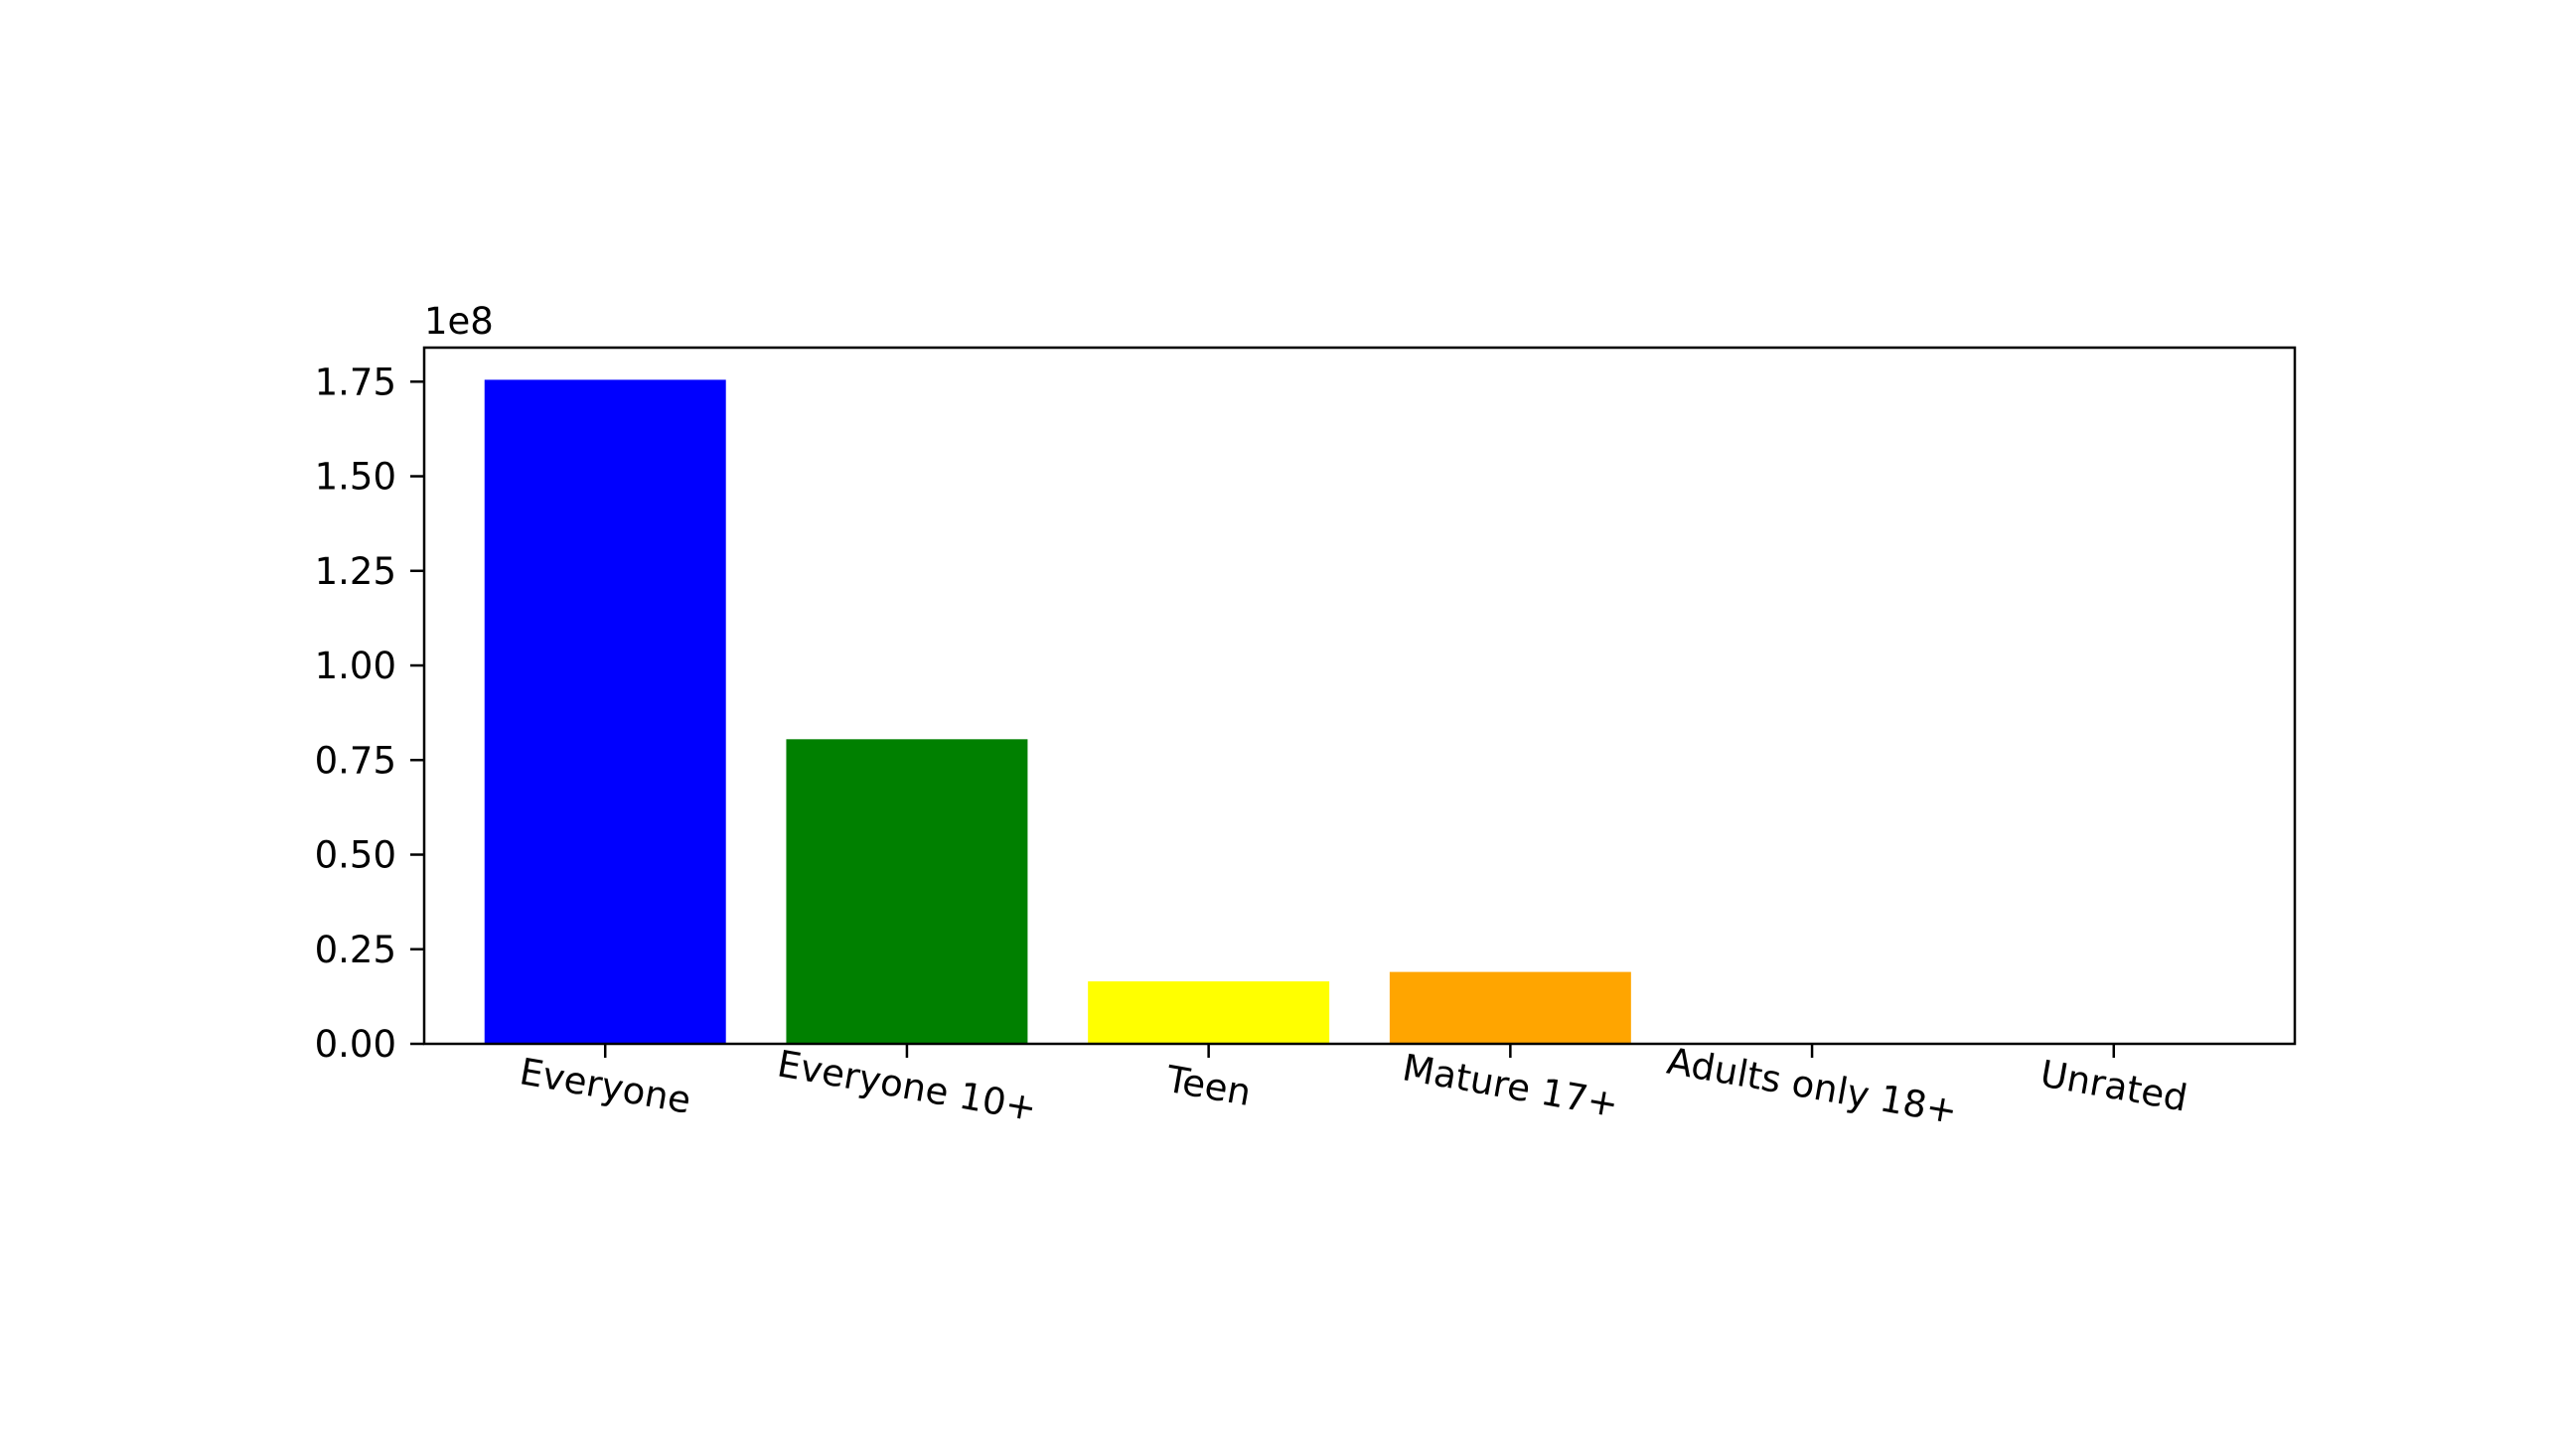 This screenshot has width=2564, height=1456. I want to click on x-tick-label: Unrated, so click(2114, 1085).